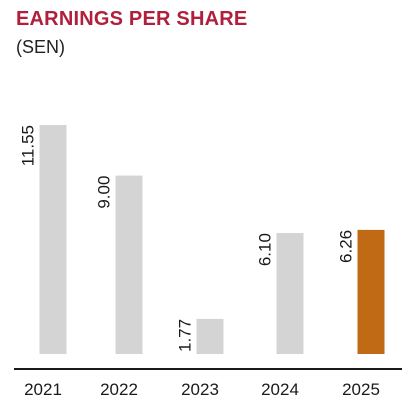 This screenshot has width=418, height=410. What do you see at coordinates (132, 19) in the screenshot?
I see `chart-title: EARNINGS PER SHARE` at bounding box center [132, 19].